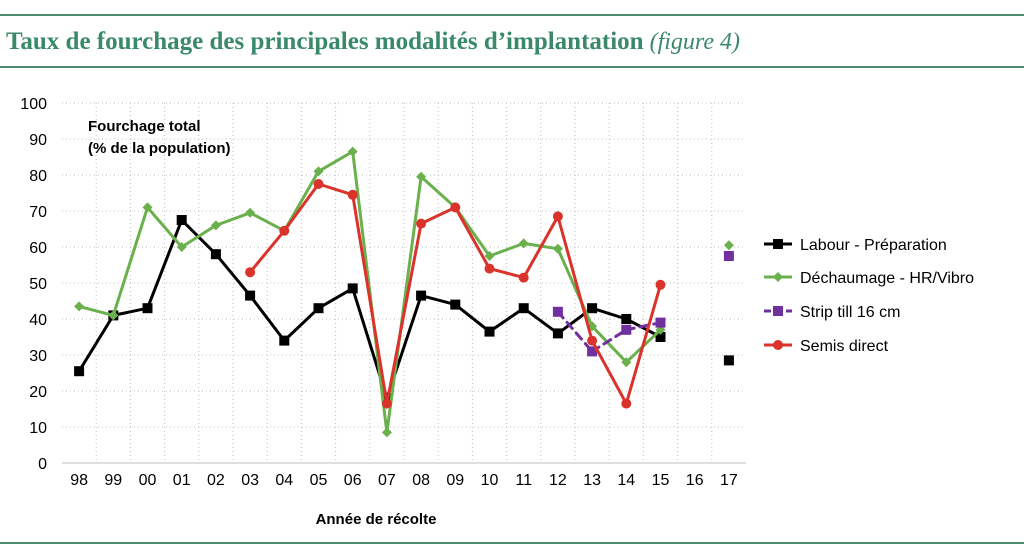  Describe the element at coordinates (38, 212) in the screenshot. I see `y-tick-label-70: 70` at that location.